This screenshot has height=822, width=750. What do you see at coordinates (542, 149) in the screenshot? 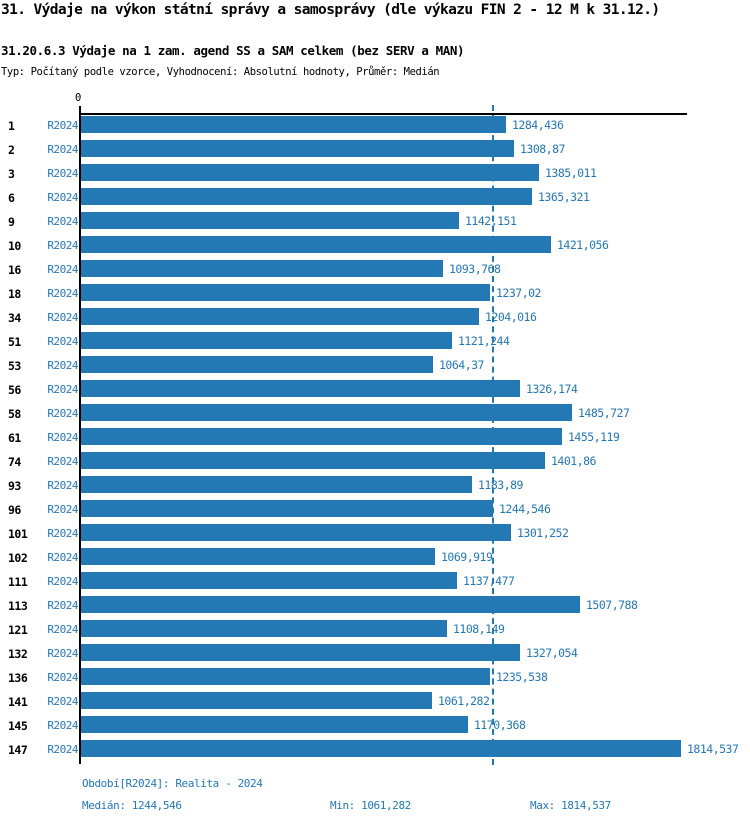
I see `row-value-label: 1308,87` at bounding box center [542, 149].